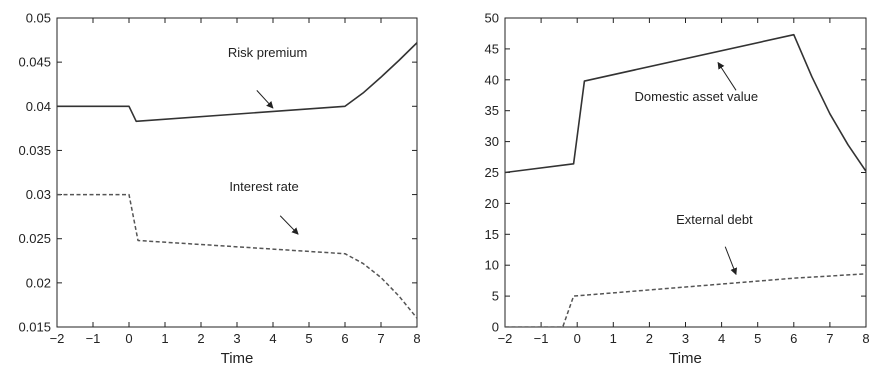 The image size is (870, 374). Describe the element at coordinates (237, 82) in the screenshot. I see `series-line-risk-premium` at that location.